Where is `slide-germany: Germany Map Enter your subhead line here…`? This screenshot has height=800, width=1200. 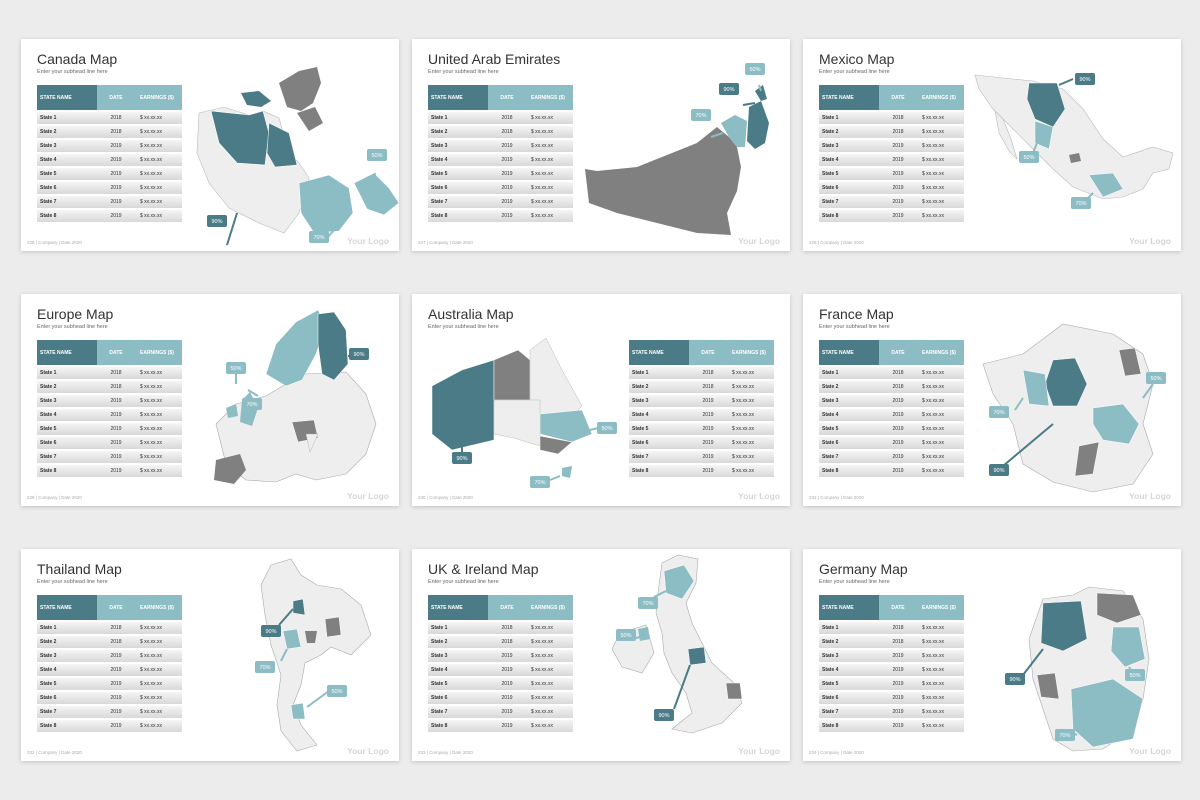 slide-germany: Germany Map Enter your subhead line here… is located at coordinates (992, 655).